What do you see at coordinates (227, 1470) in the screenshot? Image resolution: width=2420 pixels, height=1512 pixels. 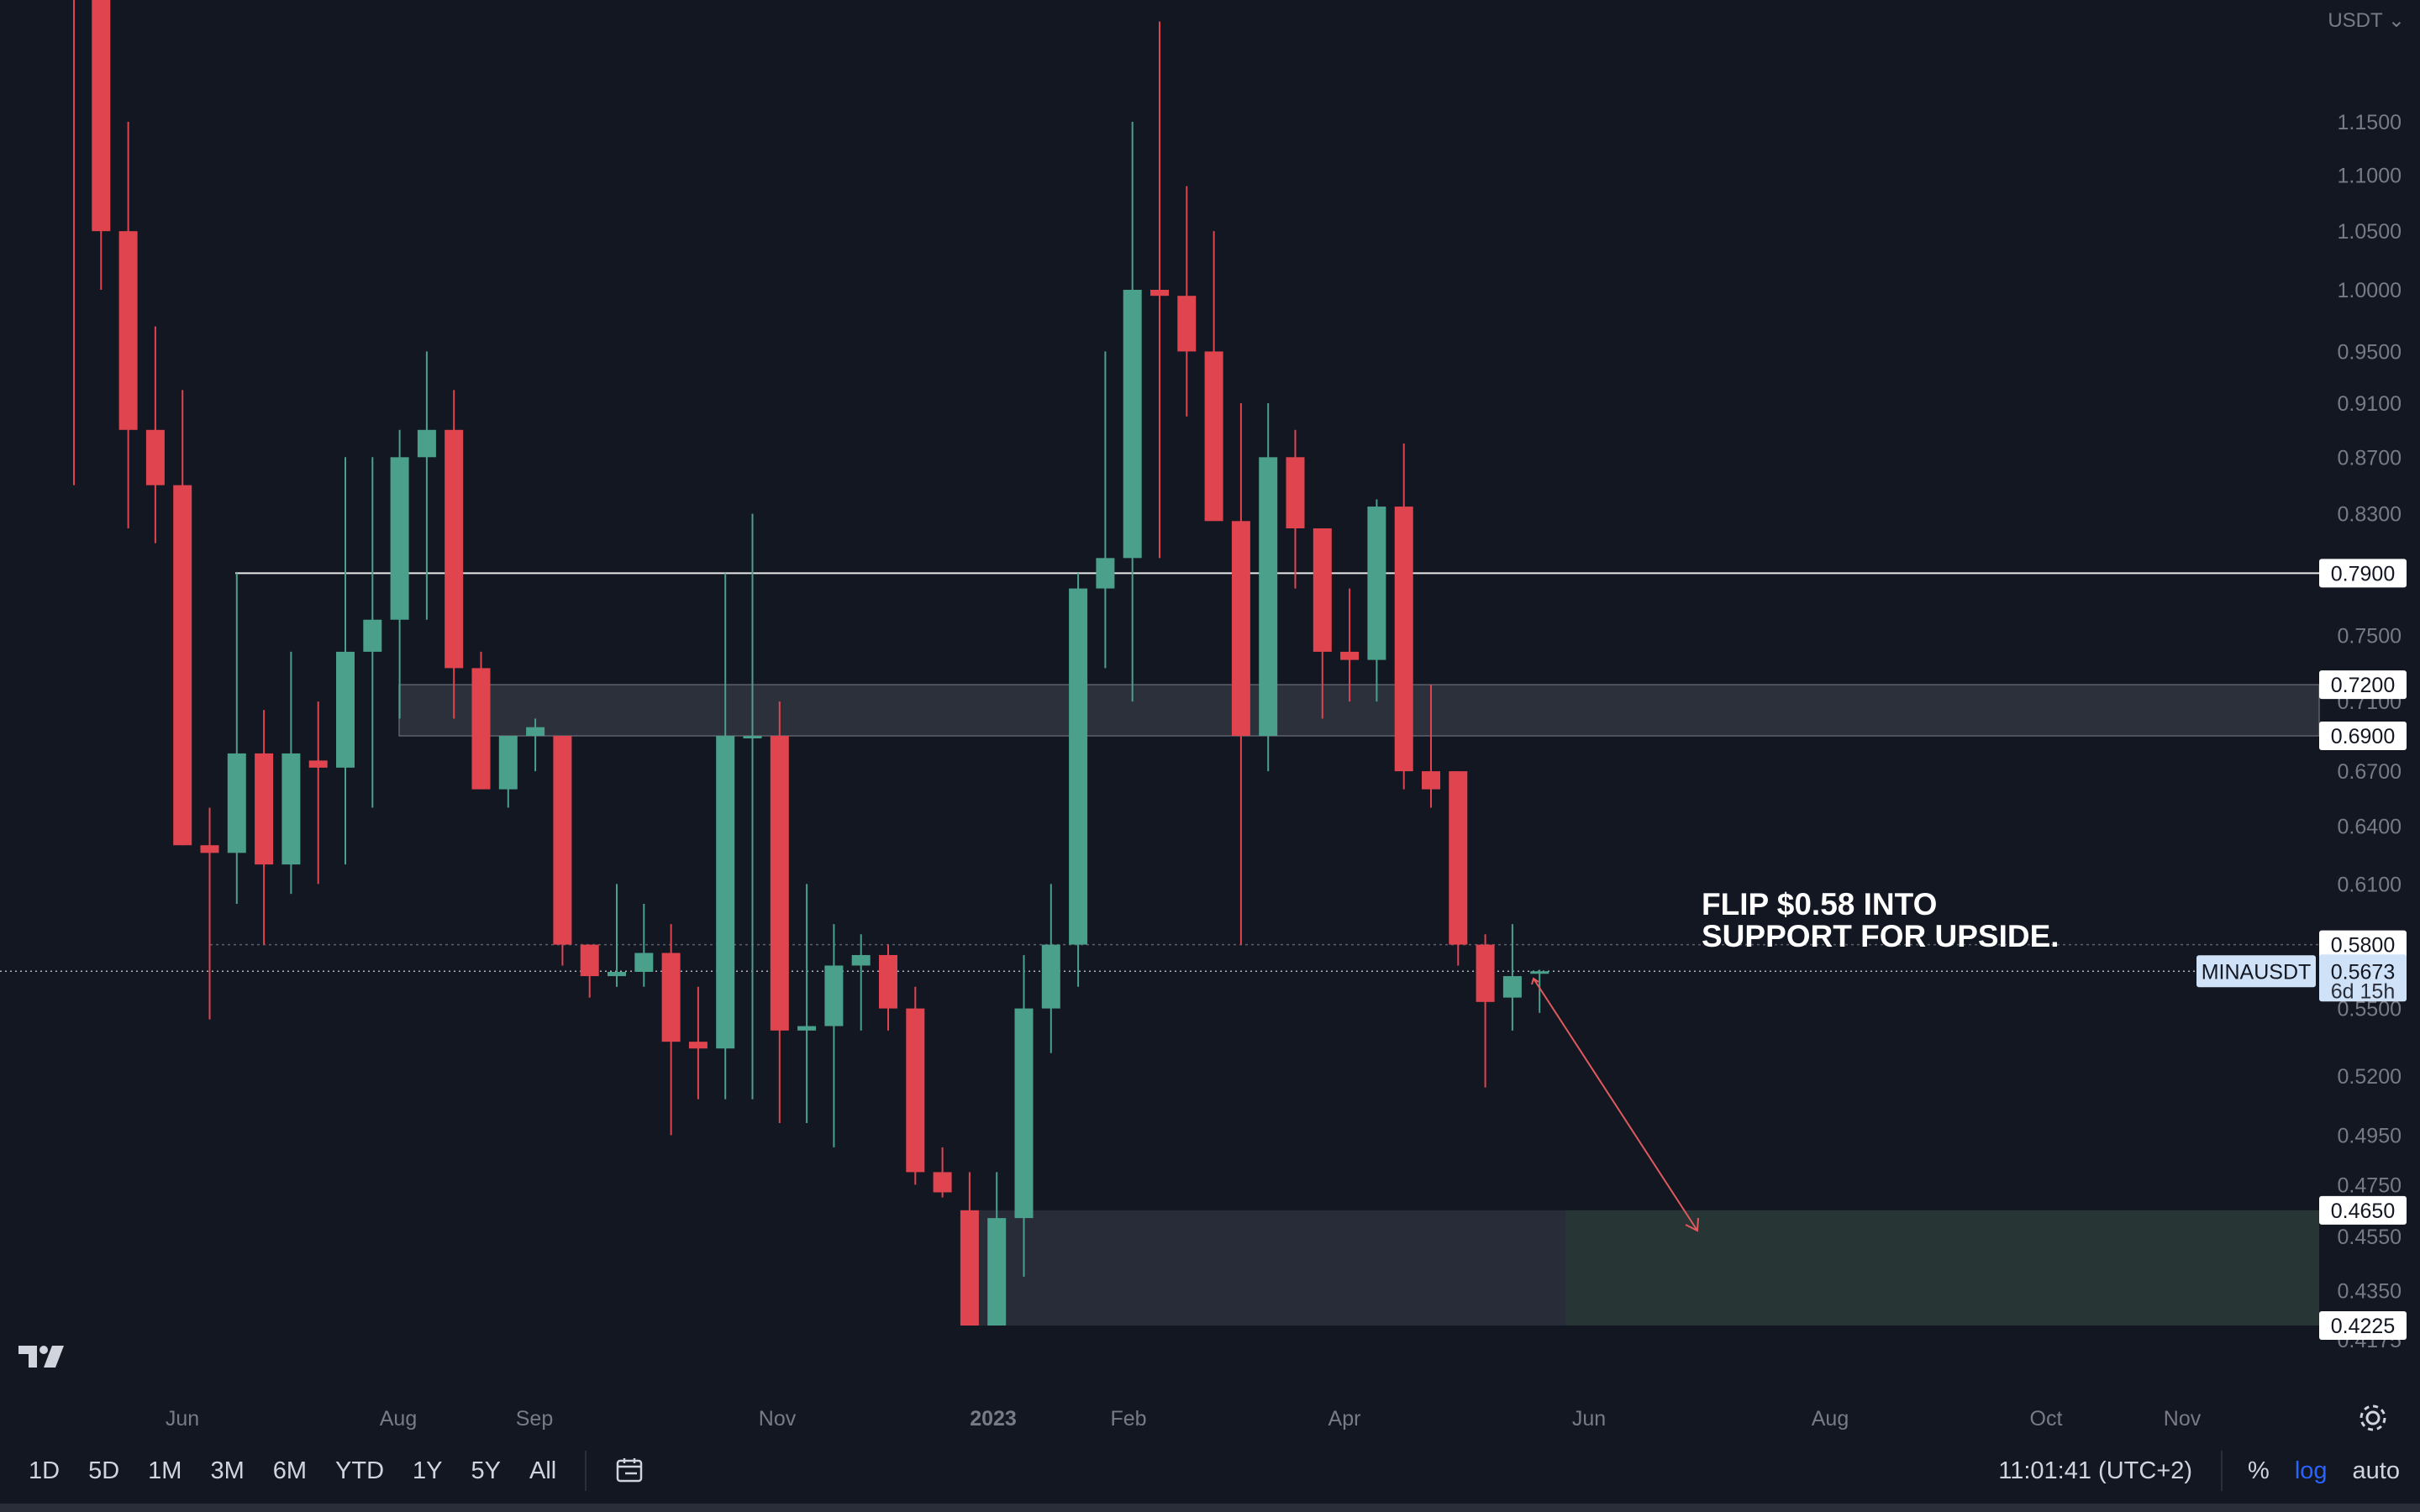 I see `timeframe-3m: 3M` at bounding box center [227, 1470].